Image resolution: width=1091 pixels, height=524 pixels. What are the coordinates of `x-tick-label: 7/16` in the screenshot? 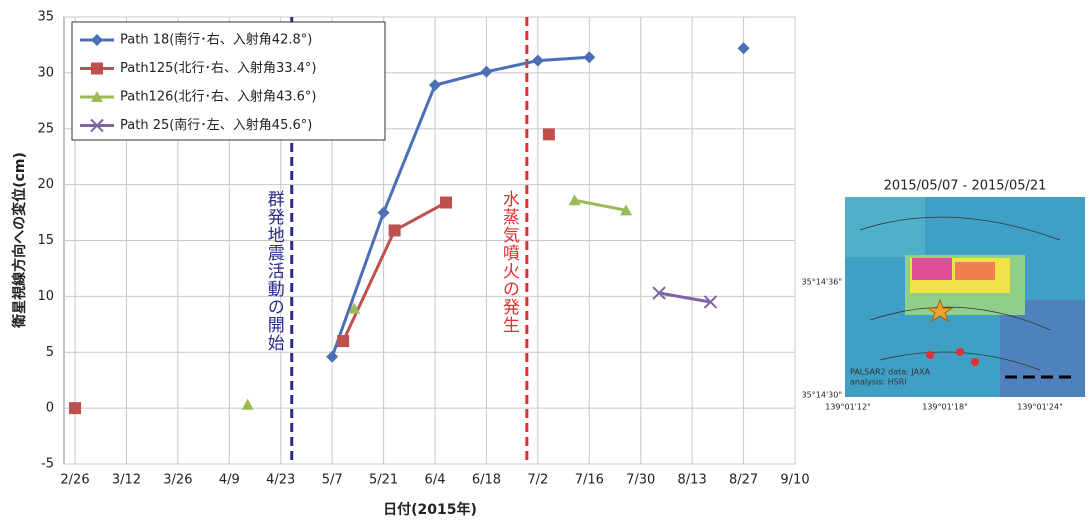 It's located at (589, 480).